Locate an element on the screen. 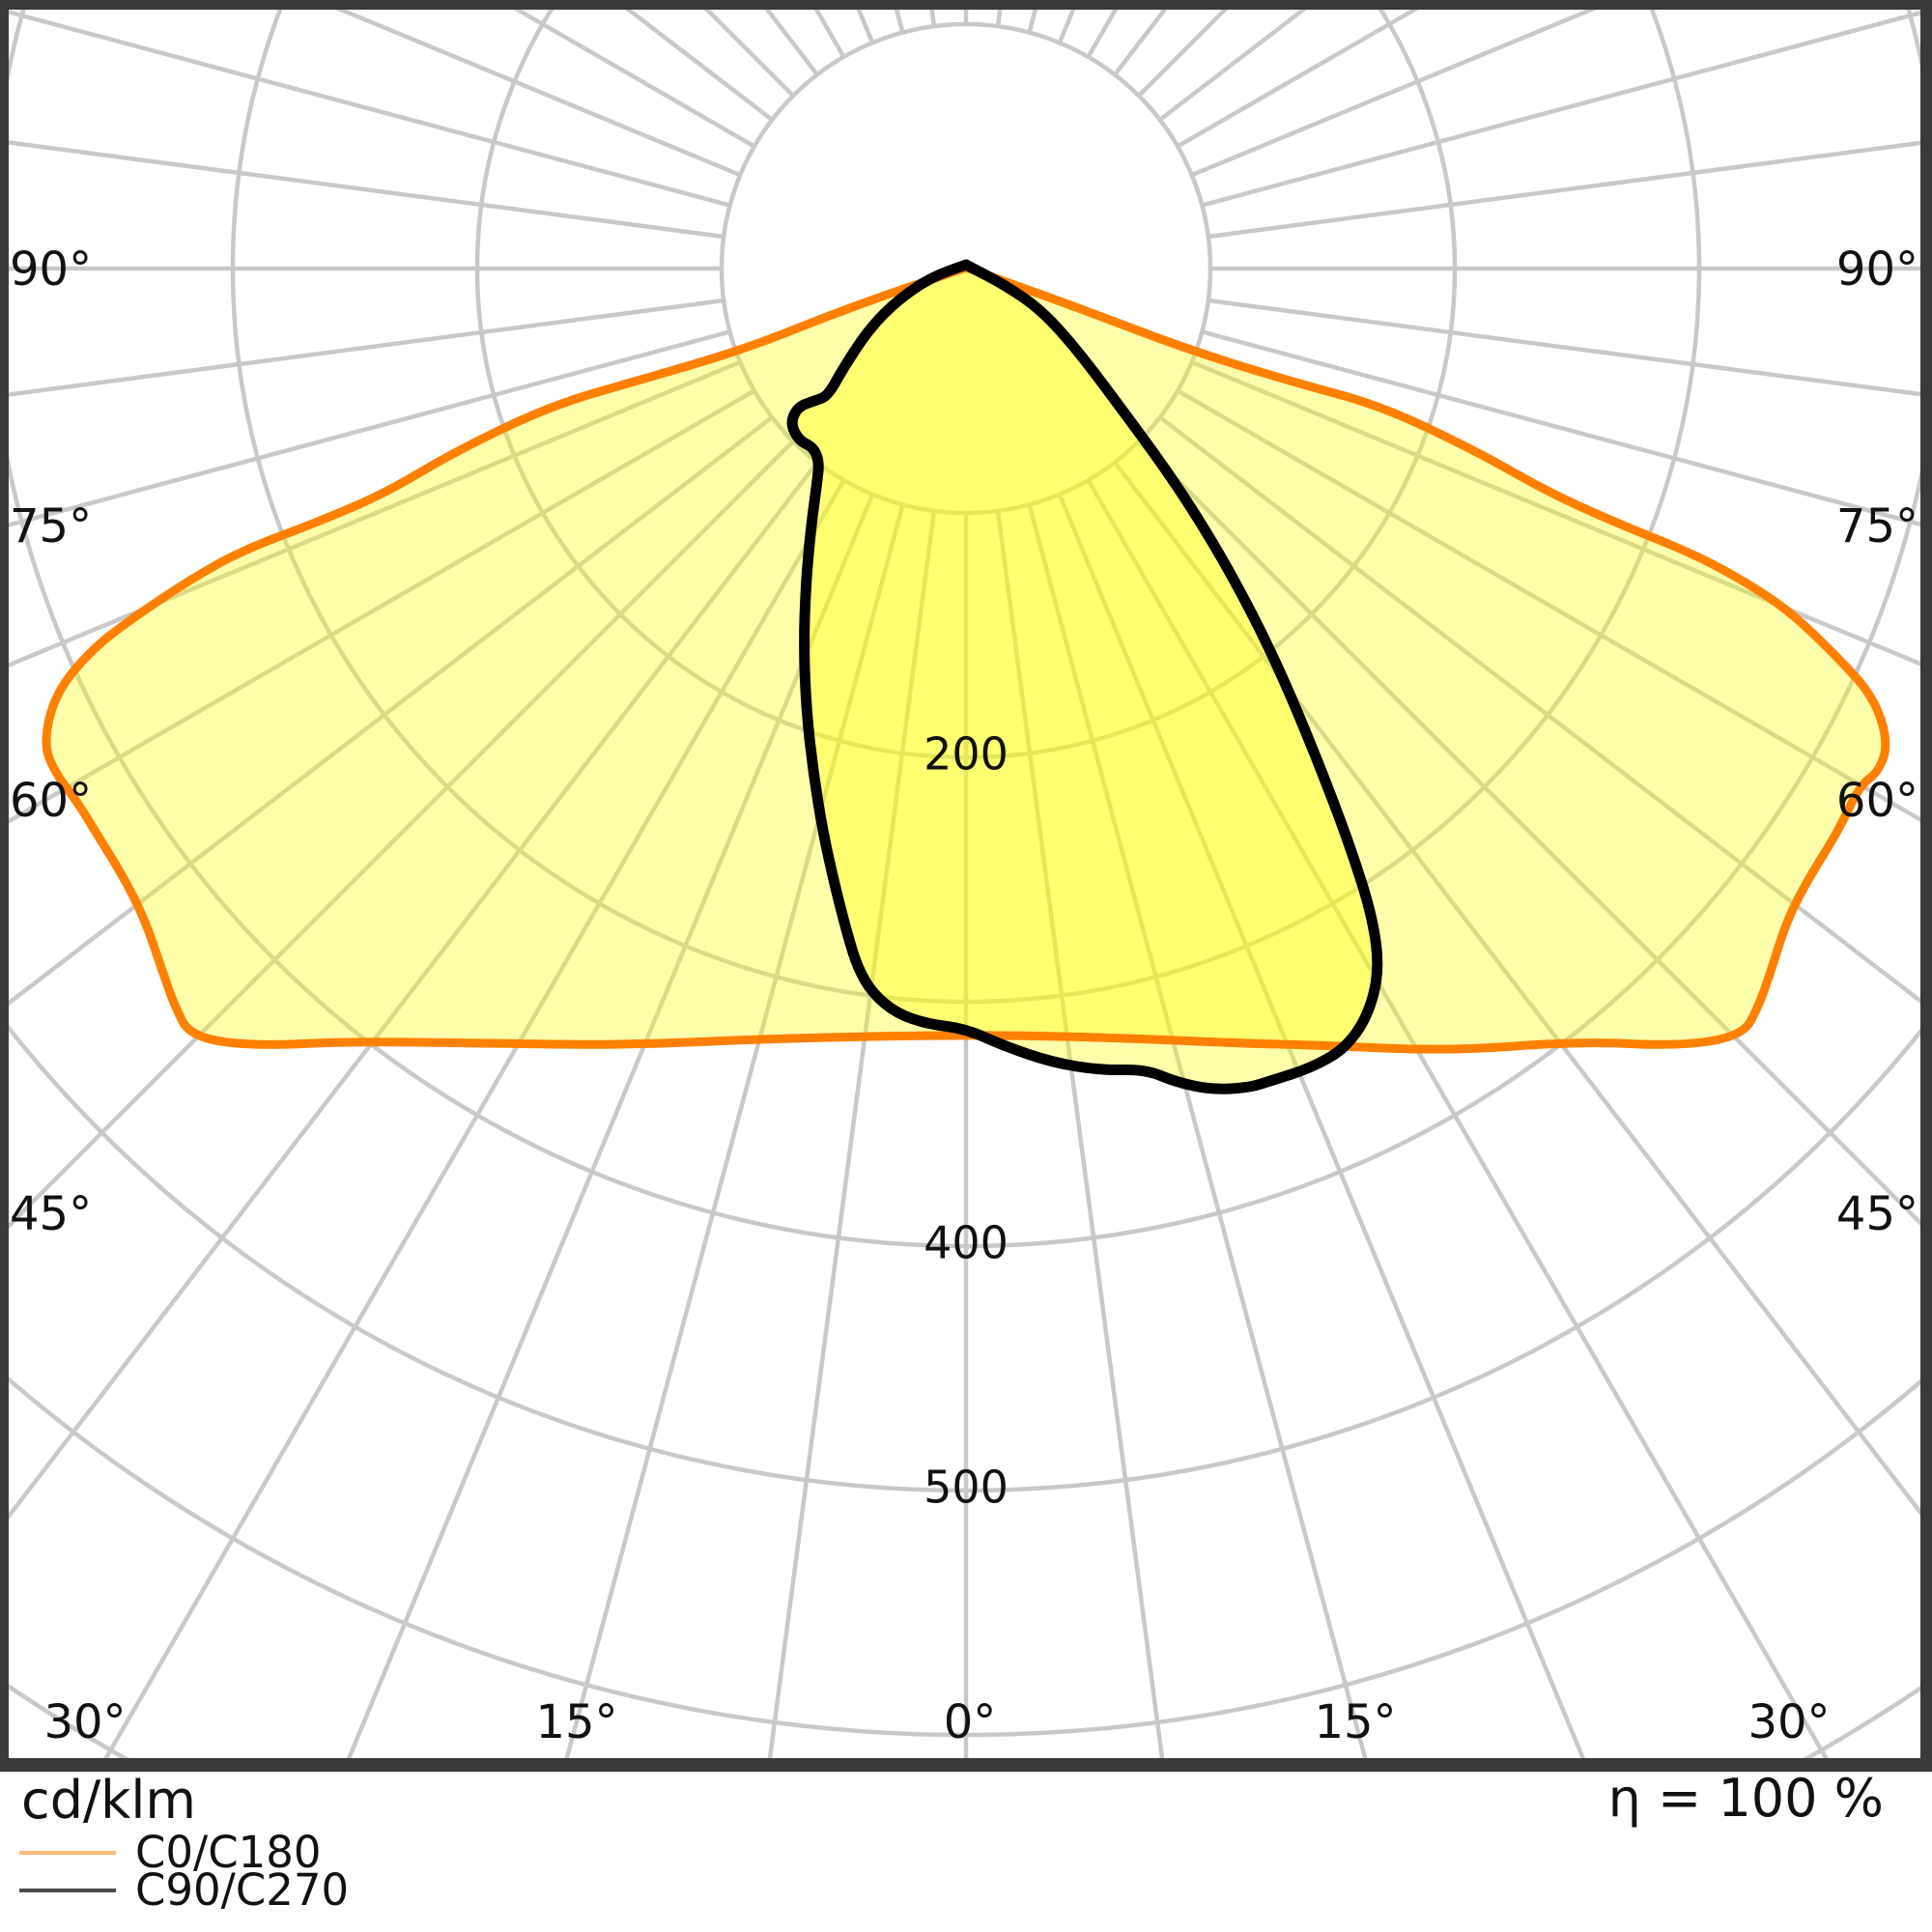 Image resolution: width=1932 pixels, height=1932 pixels. grid-spoke-67.5 is located at coordinates (1555, 513).